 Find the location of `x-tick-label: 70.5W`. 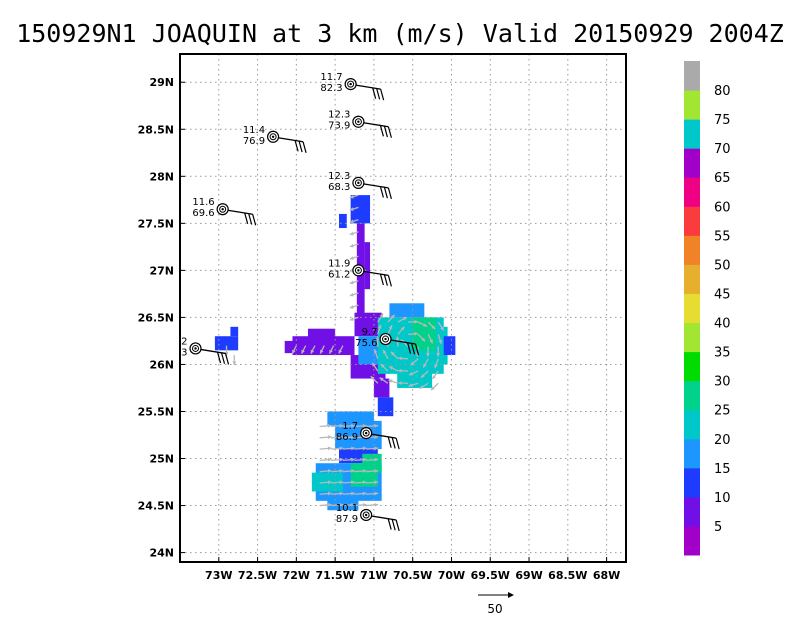

x-tick-label: 70.5W is located at coordinates (412, 575).